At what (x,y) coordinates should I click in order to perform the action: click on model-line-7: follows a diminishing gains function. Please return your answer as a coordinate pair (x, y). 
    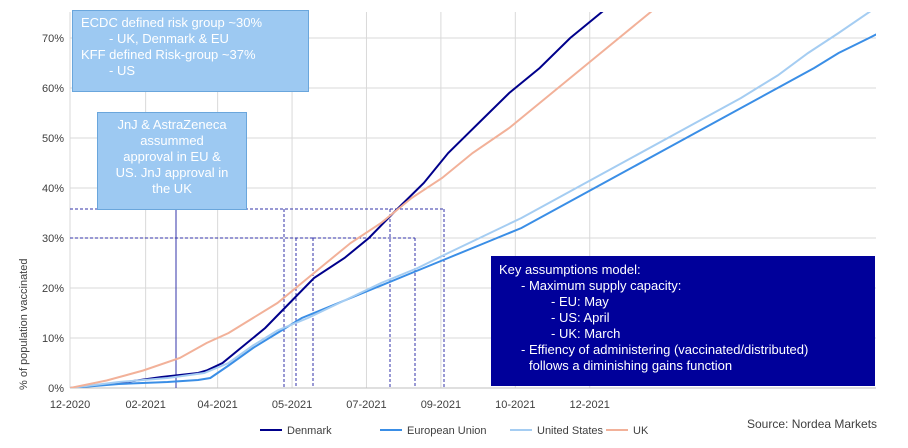
    Looking at the image, I should click on (631, 365).